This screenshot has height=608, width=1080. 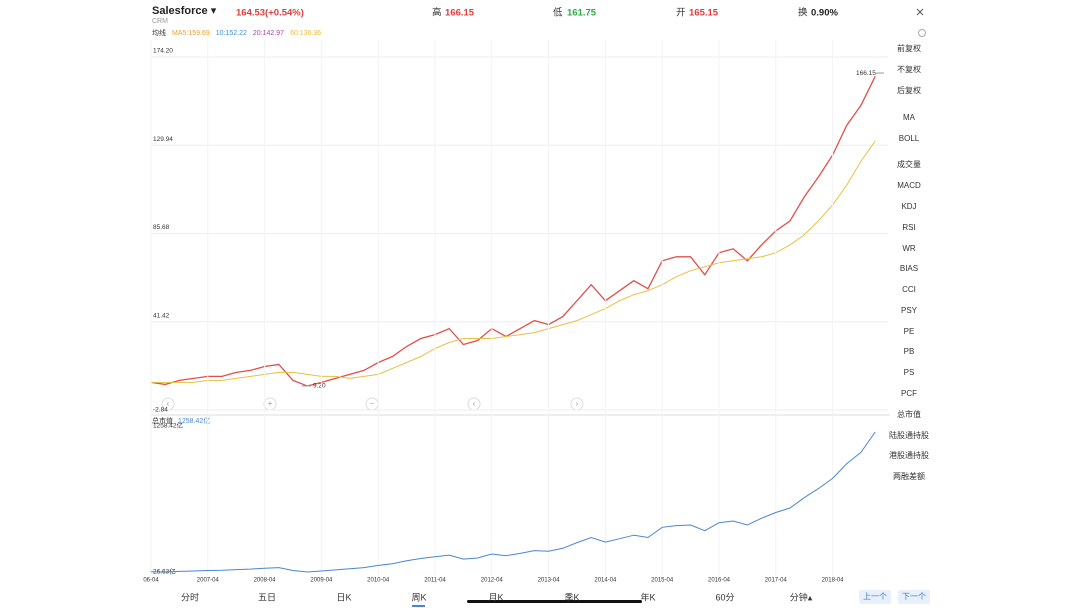 What do you see at coordinates (909, 393) in the screenshot?
I see `side-menu-item: PCF` at bounding box center [909, 393].